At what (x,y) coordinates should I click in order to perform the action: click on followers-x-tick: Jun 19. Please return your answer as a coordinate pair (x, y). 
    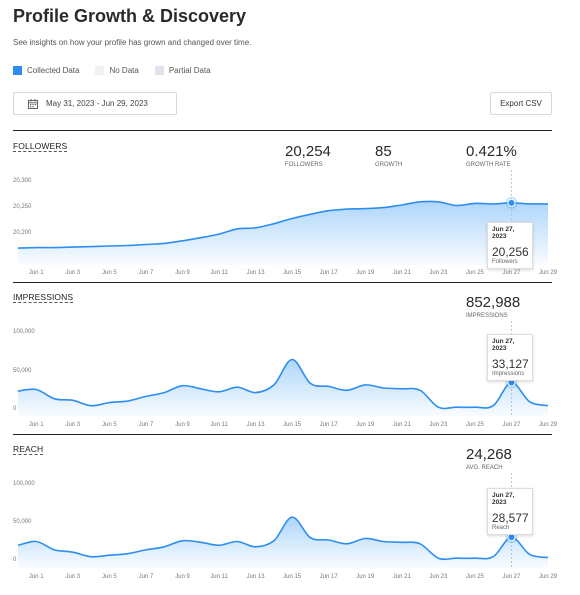
    Looking at the image, I should click on (365, 273).